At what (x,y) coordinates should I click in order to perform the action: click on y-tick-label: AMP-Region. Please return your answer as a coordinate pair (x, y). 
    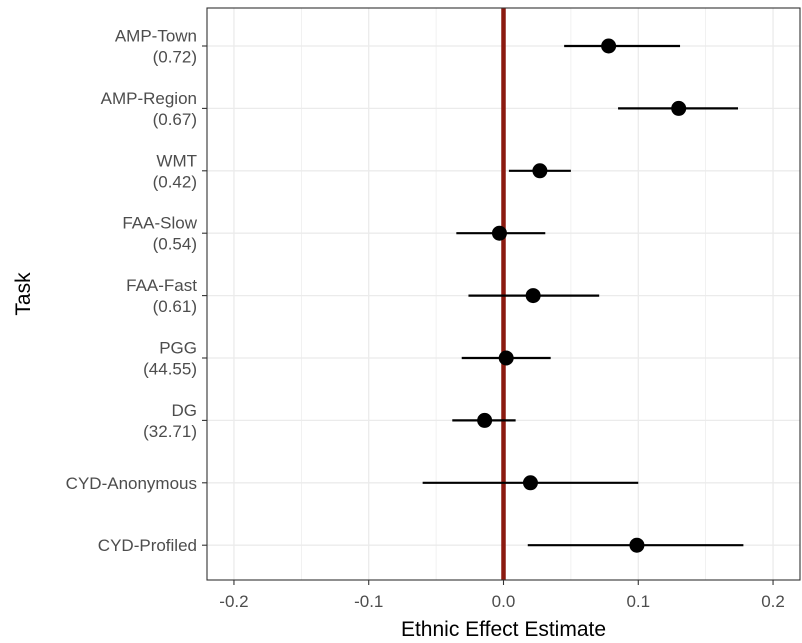
    Looking at the image, I should click on (149, 98).